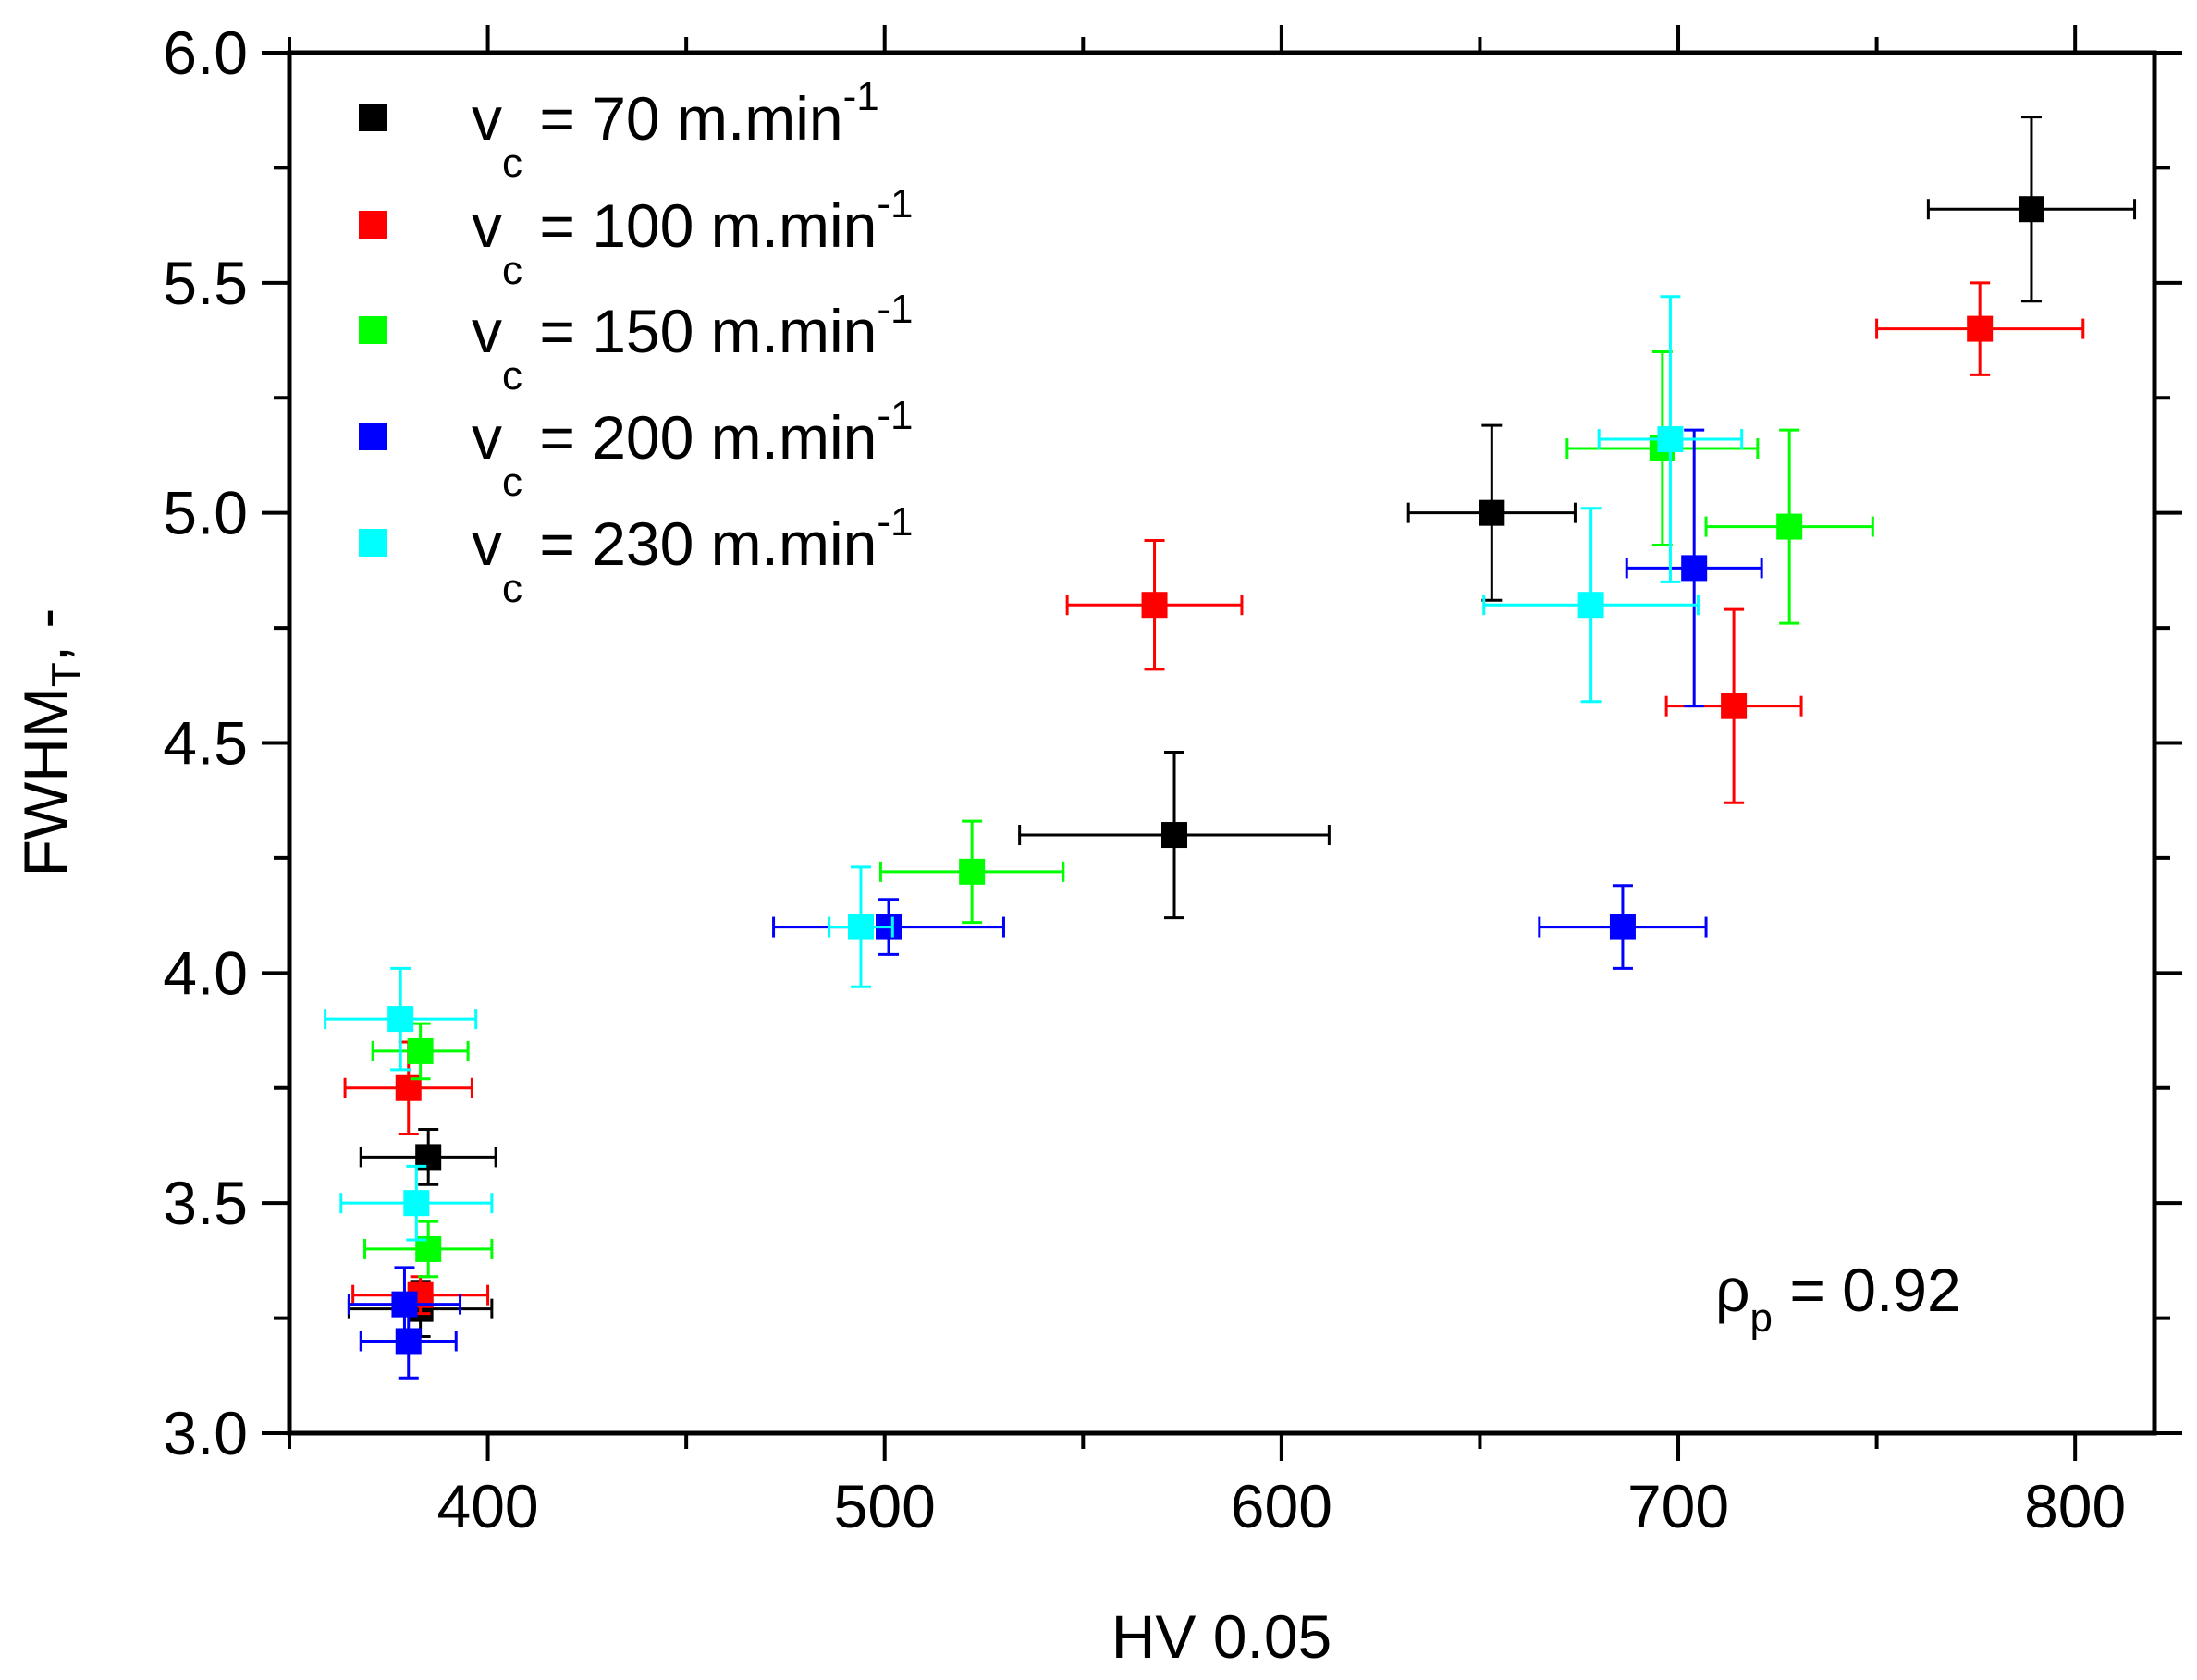  I want to click on y-tick-label: 6.0, so click(205, 52).